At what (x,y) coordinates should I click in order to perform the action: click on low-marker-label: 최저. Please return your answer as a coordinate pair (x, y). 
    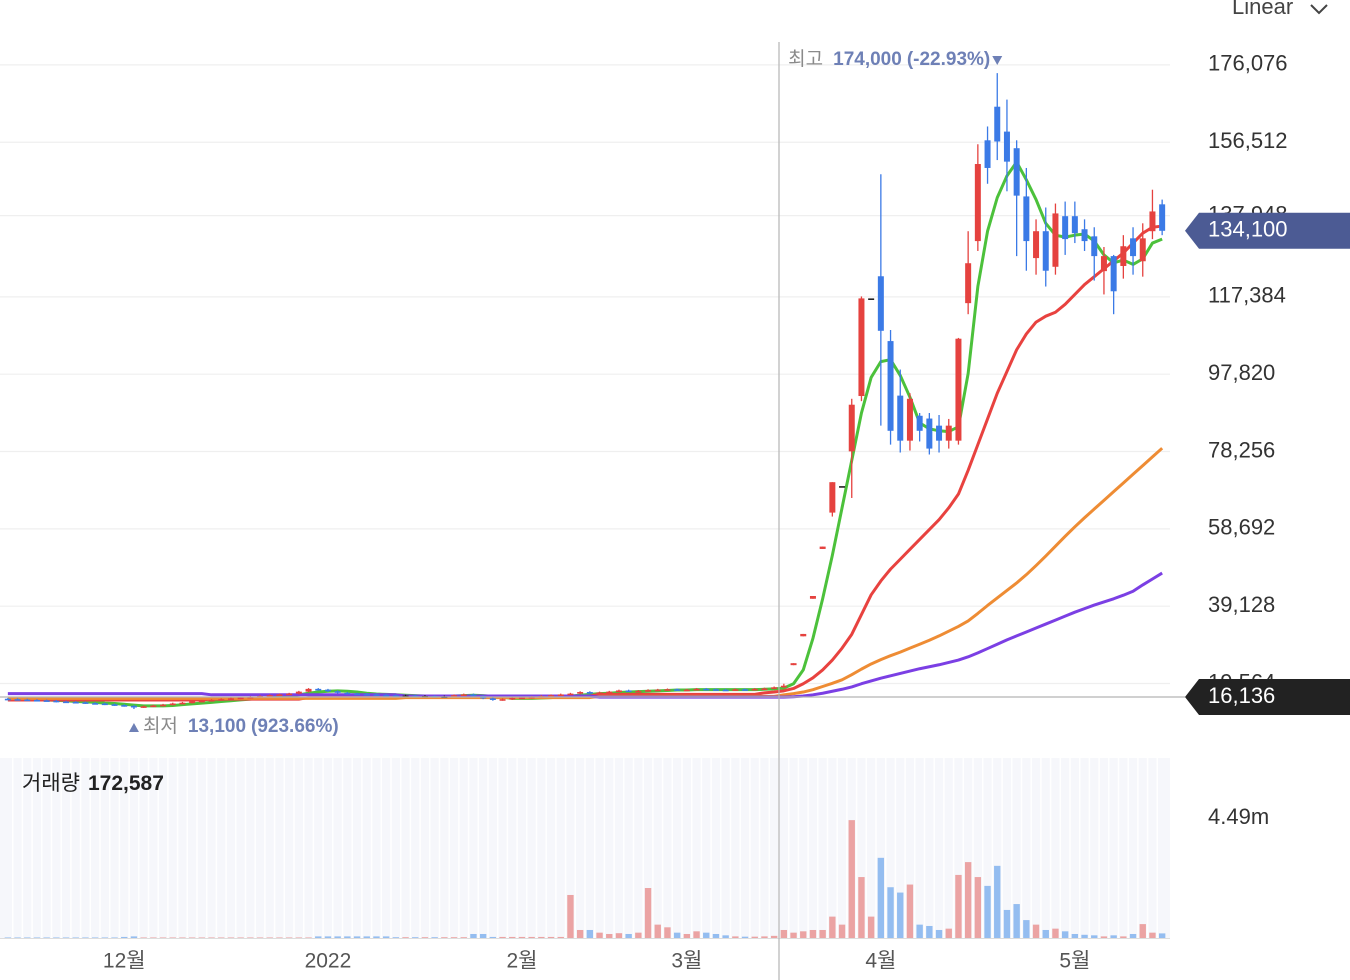
    Looking at the image, I should click on (160, 726).